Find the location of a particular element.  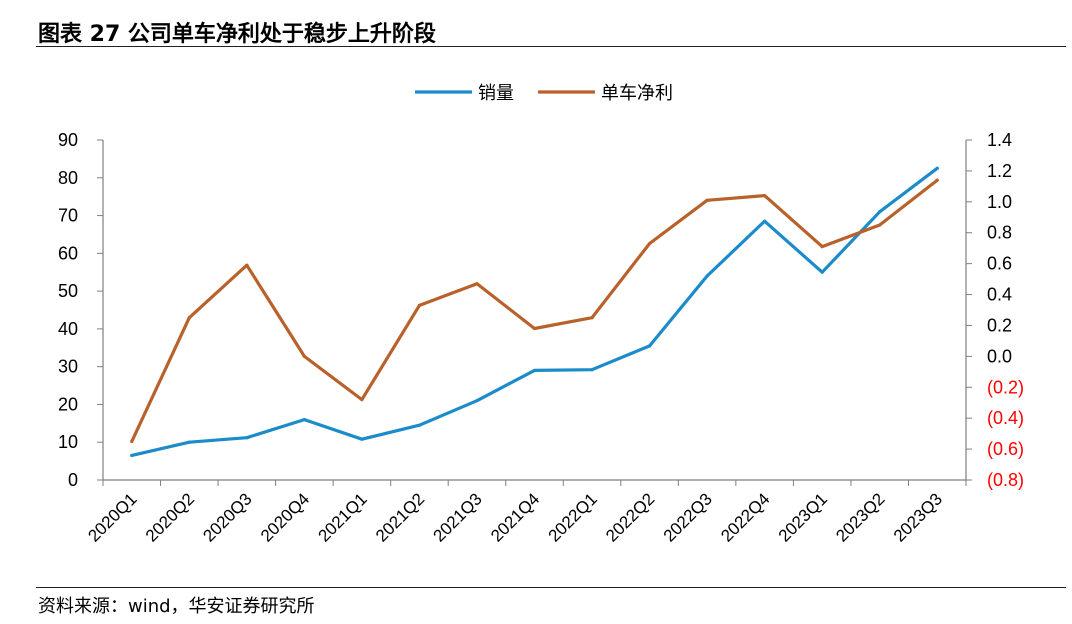

left-tick-label: 60 is located at coordinates (68, 253).